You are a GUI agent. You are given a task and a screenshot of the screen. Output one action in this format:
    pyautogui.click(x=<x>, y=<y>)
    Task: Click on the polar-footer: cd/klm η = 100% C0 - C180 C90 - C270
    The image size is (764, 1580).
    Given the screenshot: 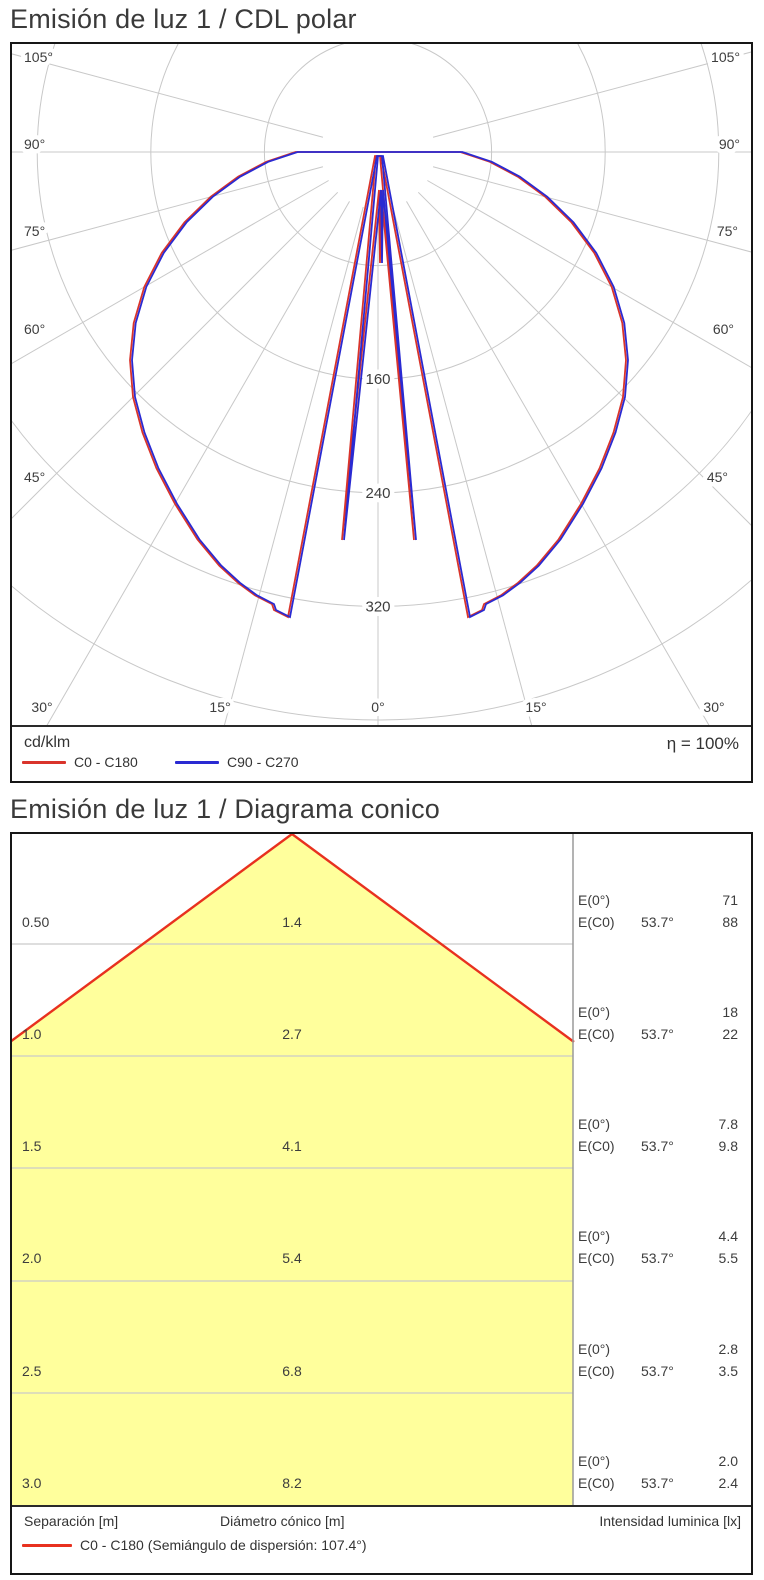 What is the action you would take?
    pyautogui.click(x=381, y=753)
    